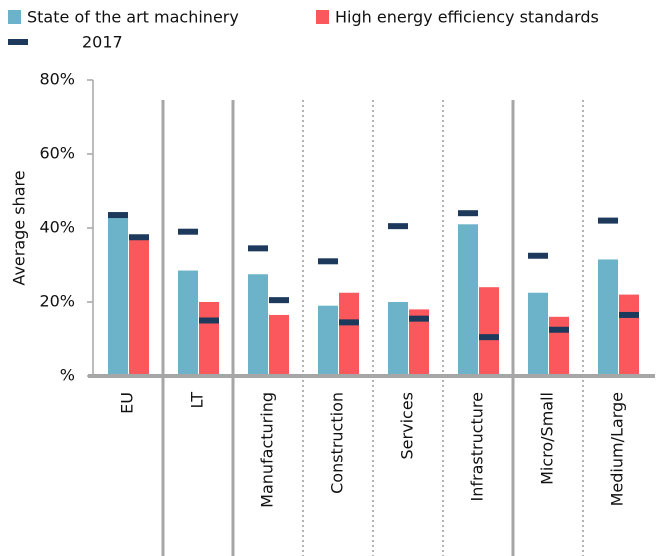 Image resolution: width=660 pixels, height=556 pixels. I want to click on legend-label: State of the art machinery, so click(133, 17).